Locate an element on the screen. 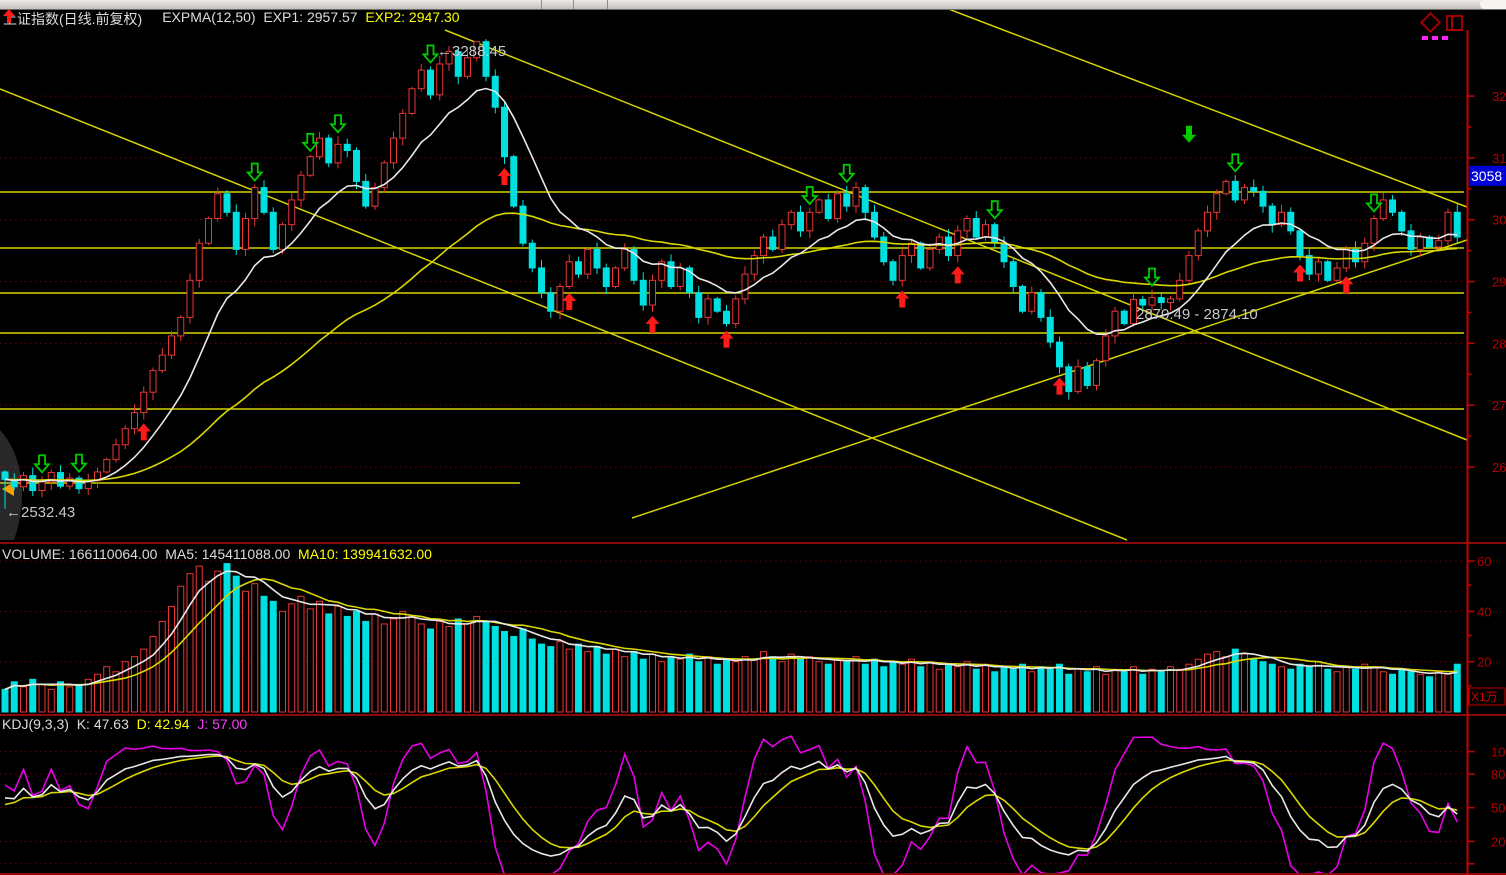 This screenshot has width=1506, height=875. window-icon is located at coordinates (1454, 23).